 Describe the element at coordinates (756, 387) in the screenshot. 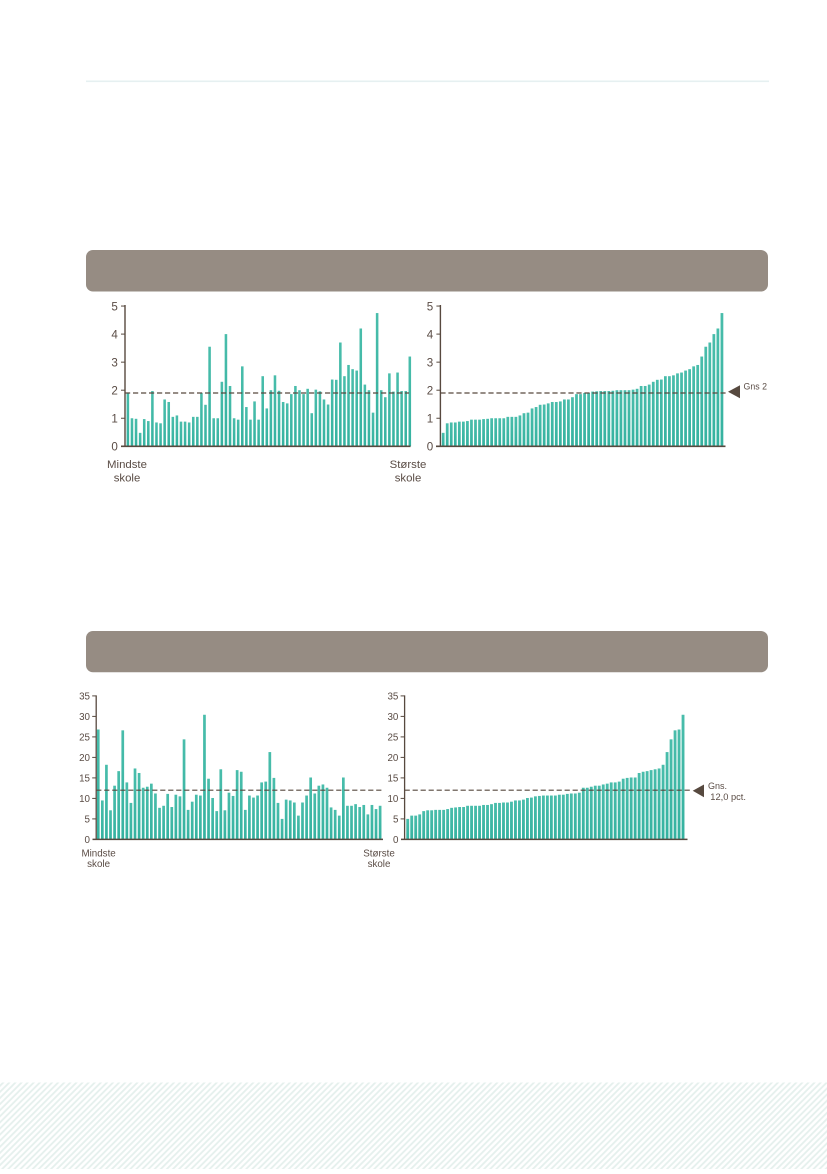

I see `svg-text: Gns 2` at that location.